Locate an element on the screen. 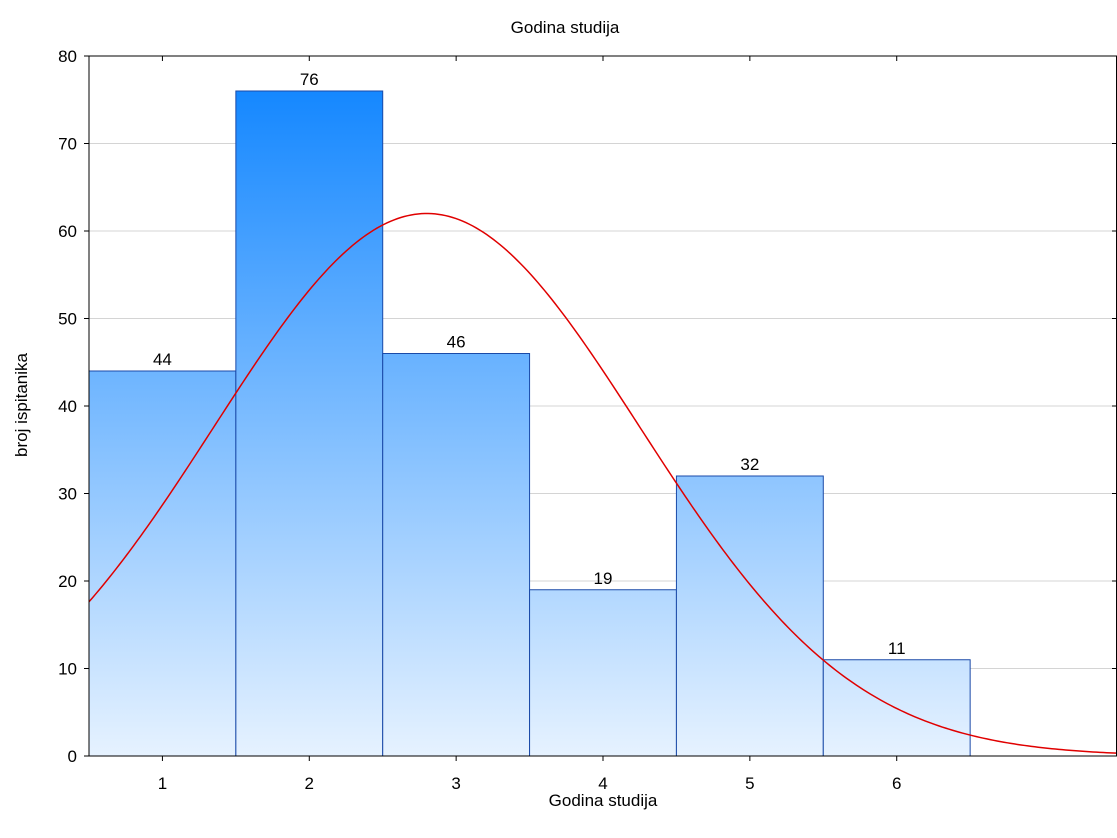 This screenshot has height=838, width=1117. bar-value-label: 76 is located at coordinates (309, 79).